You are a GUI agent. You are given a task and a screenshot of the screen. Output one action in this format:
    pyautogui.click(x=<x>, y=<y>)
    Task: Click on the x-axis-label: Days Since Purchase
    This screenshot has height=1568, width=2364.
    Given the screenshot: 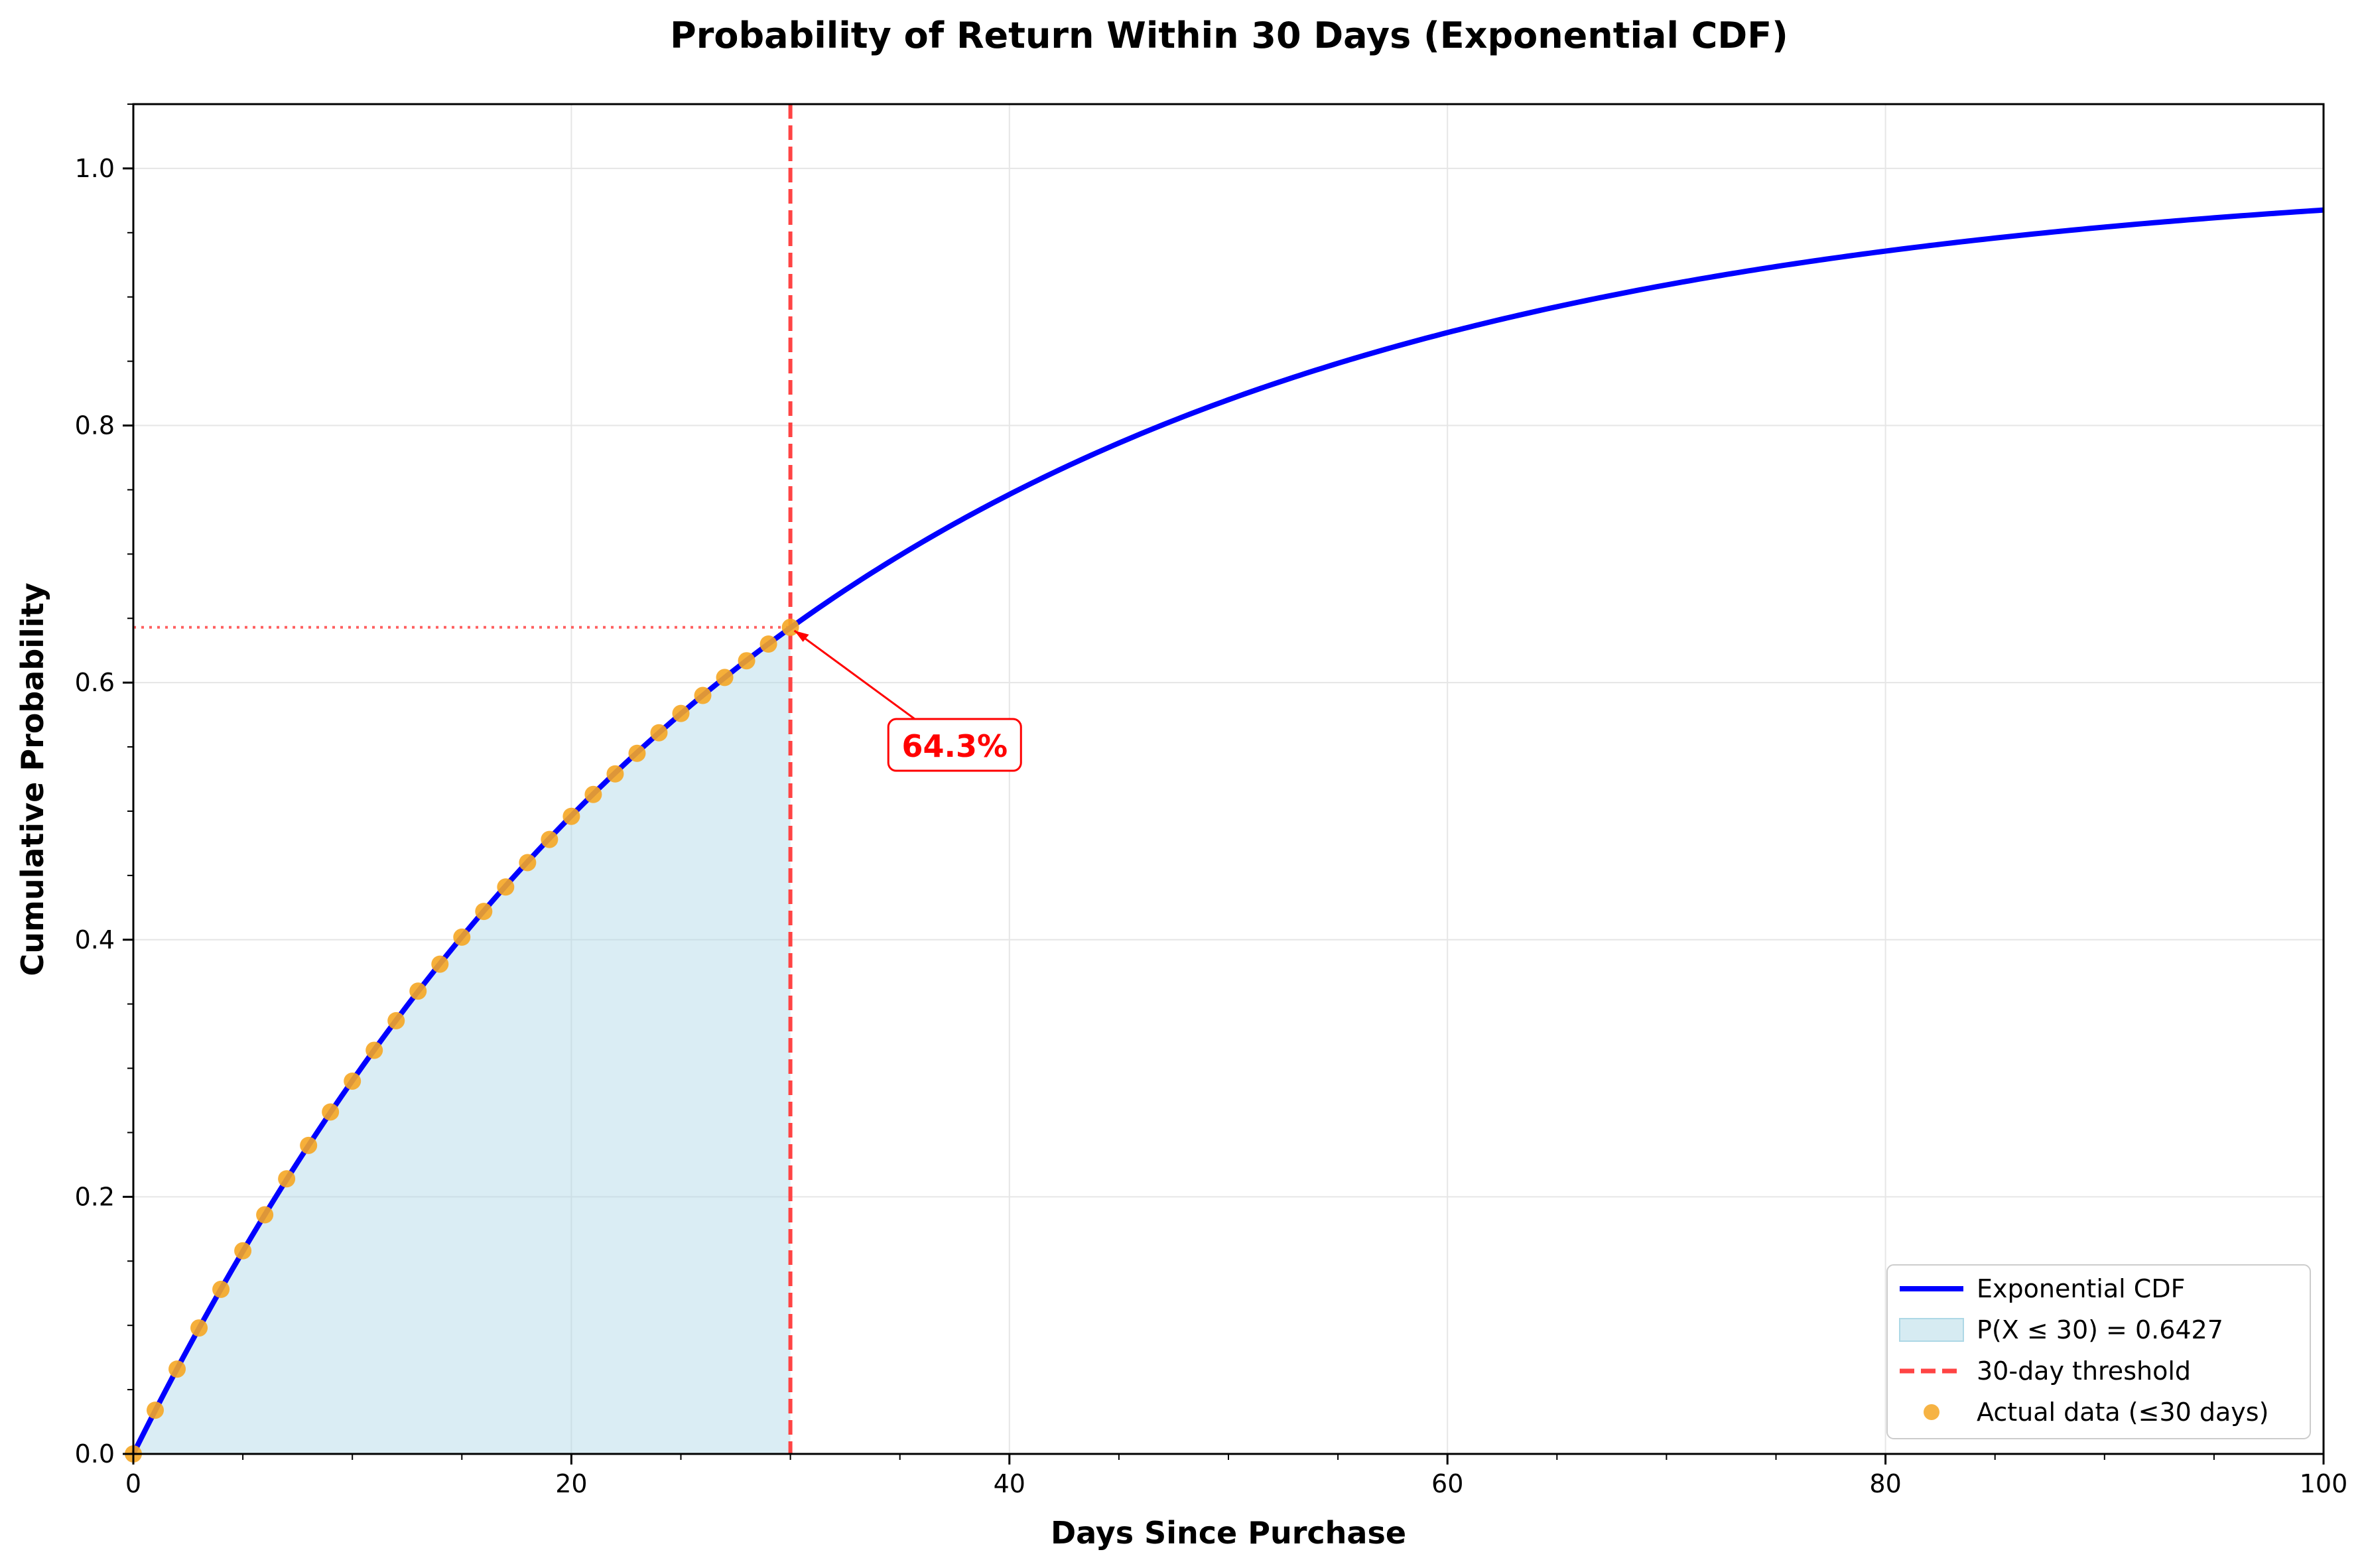 What is the action you would take?
    pyautogui.click(x=1228, y=1533)
    